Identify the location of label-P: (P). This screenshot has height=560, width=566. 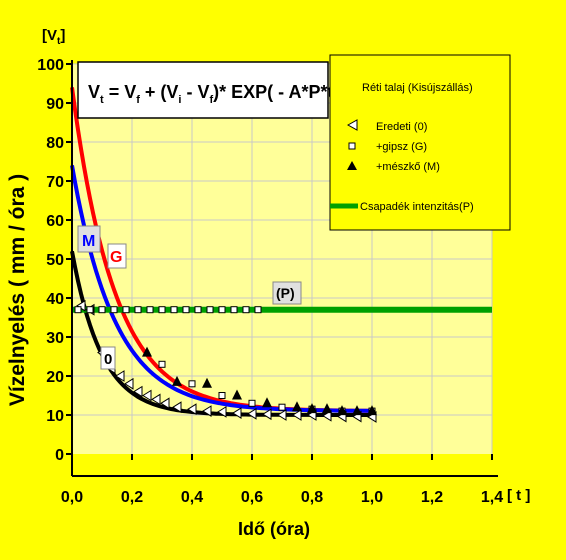
(287, 293).